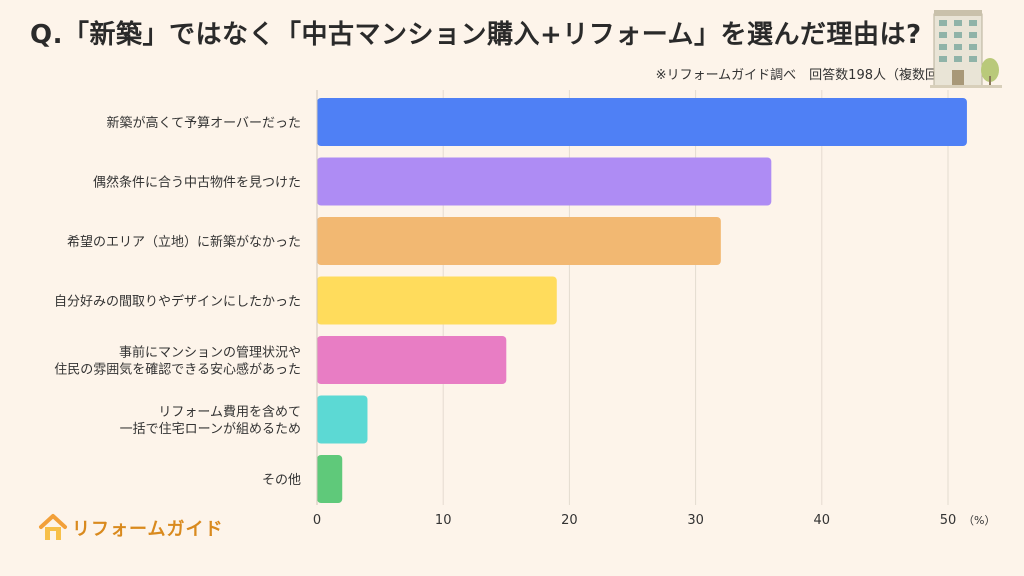 Image resolution: width=1024 pixels, height=576 pixels. Describe the element at coordinates (966, 49) in the screenshot. I see `building-icon` at that location.